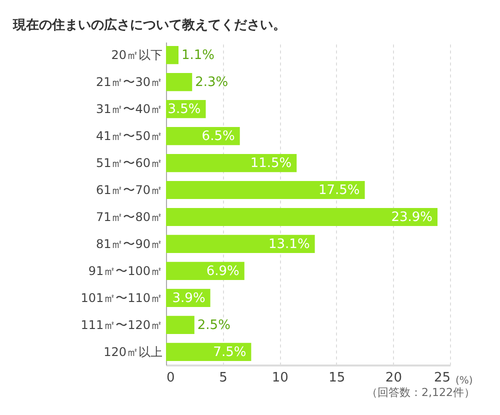  I want to click on data-label: 6.5%, so click(218, 136).